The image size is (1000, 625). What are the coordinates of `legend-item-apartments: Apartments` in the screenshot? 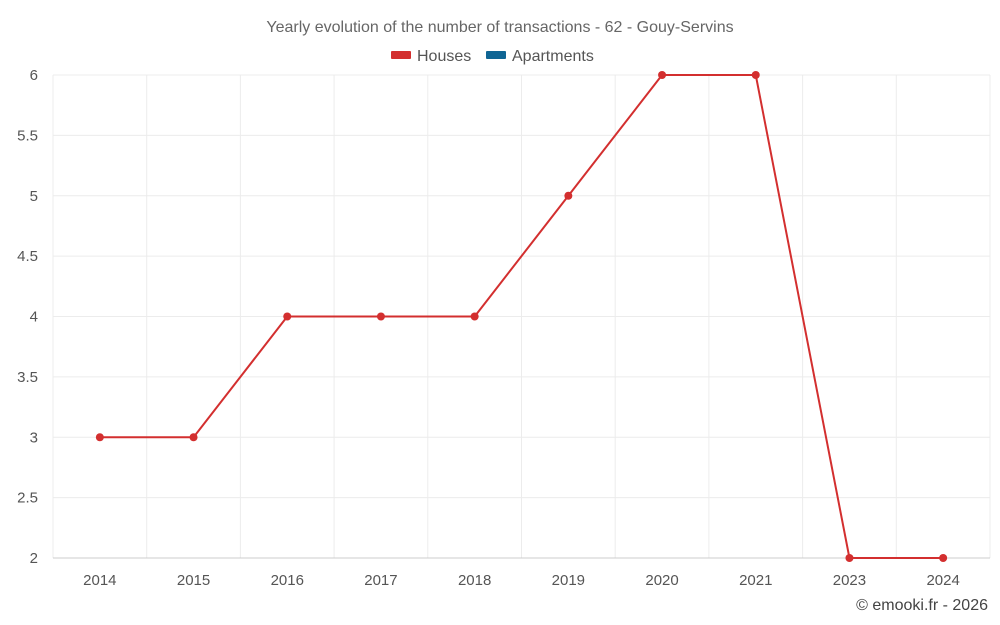 It's located at (540, 56).